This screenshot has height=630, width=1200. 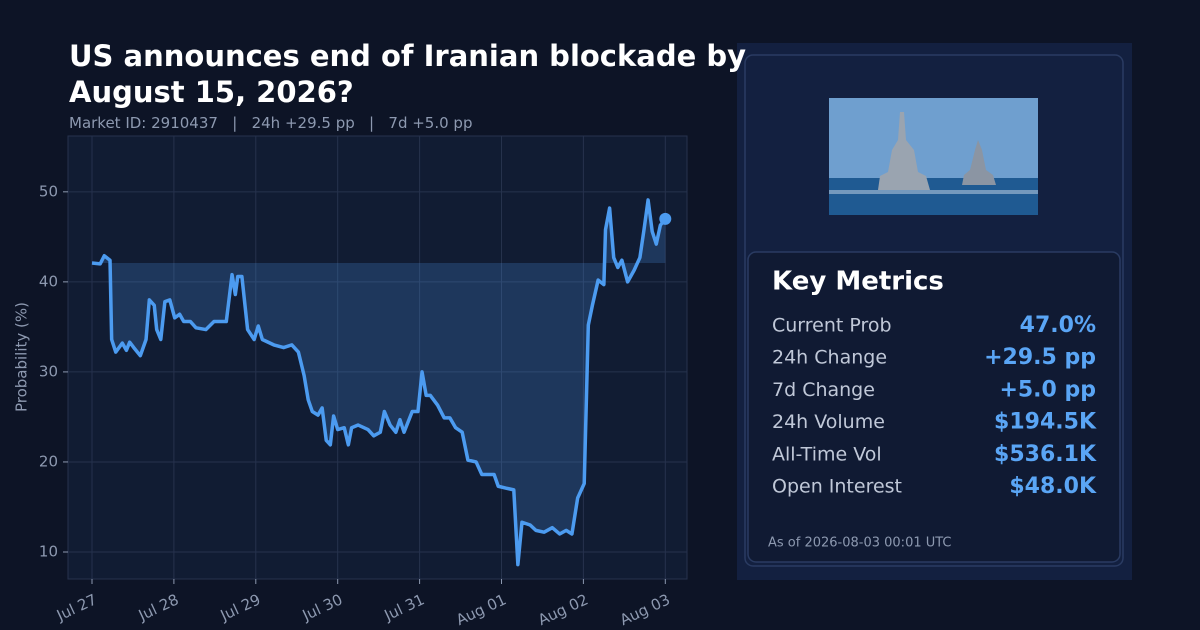 I want to click on footnote: As of 2026-08-03 00:01 UTC, so click(x=860, y=543).